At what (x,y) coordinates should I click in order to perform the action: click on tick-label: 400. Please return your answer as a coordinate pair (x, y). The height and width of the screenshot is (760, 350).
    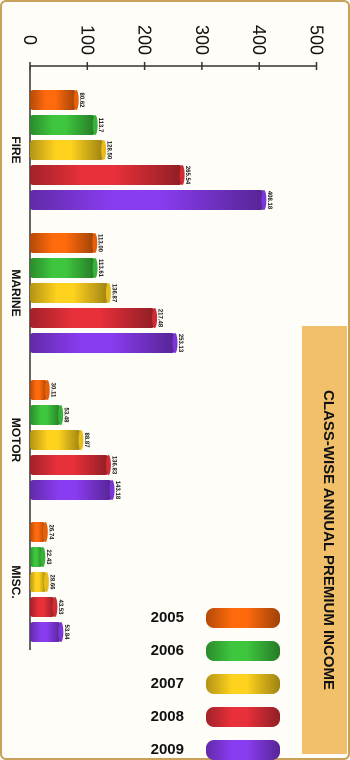
    Looking at the image, I should click on (259, 40).